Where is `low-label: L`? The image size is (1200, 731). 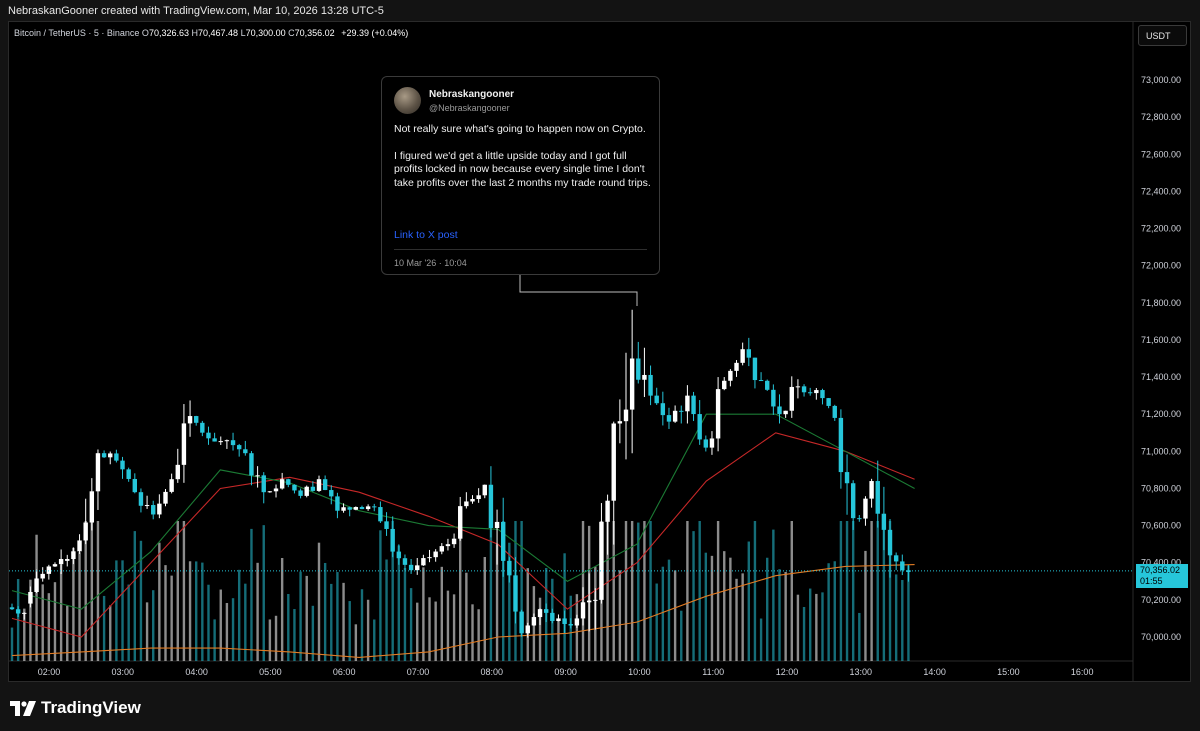
low-label: L is located at coordinates (243, 33).